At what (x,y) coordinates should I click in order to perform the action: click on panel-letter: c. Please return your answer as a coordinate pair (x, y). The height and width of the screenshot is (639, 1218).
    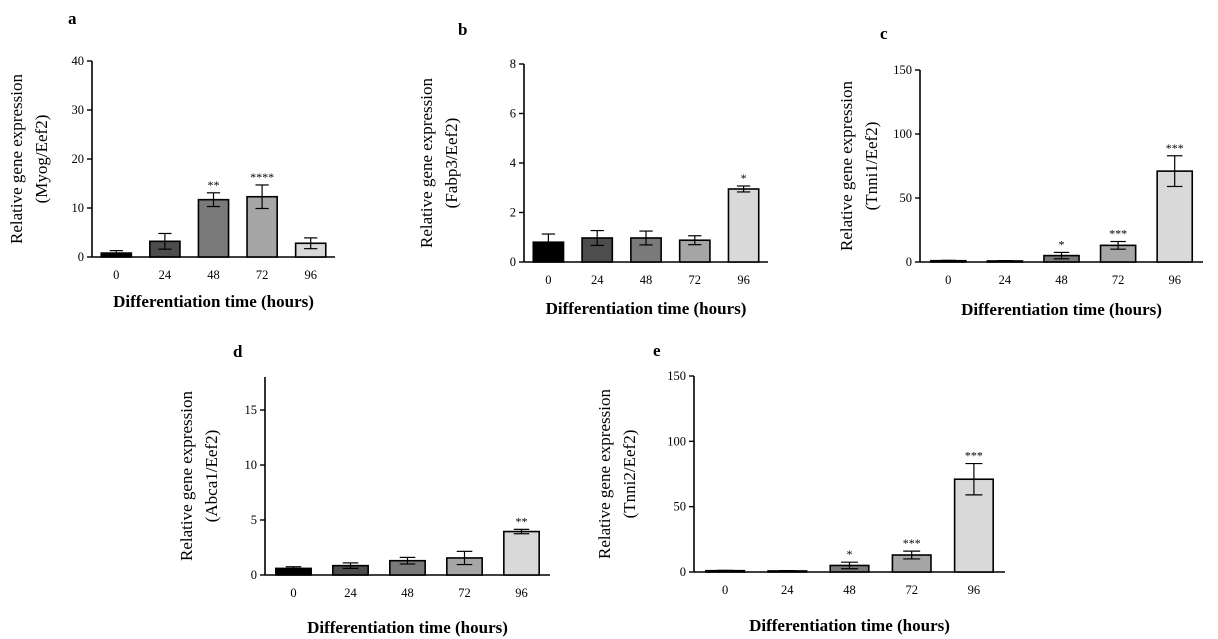
    Looking at the image, I should click on (884, 33).